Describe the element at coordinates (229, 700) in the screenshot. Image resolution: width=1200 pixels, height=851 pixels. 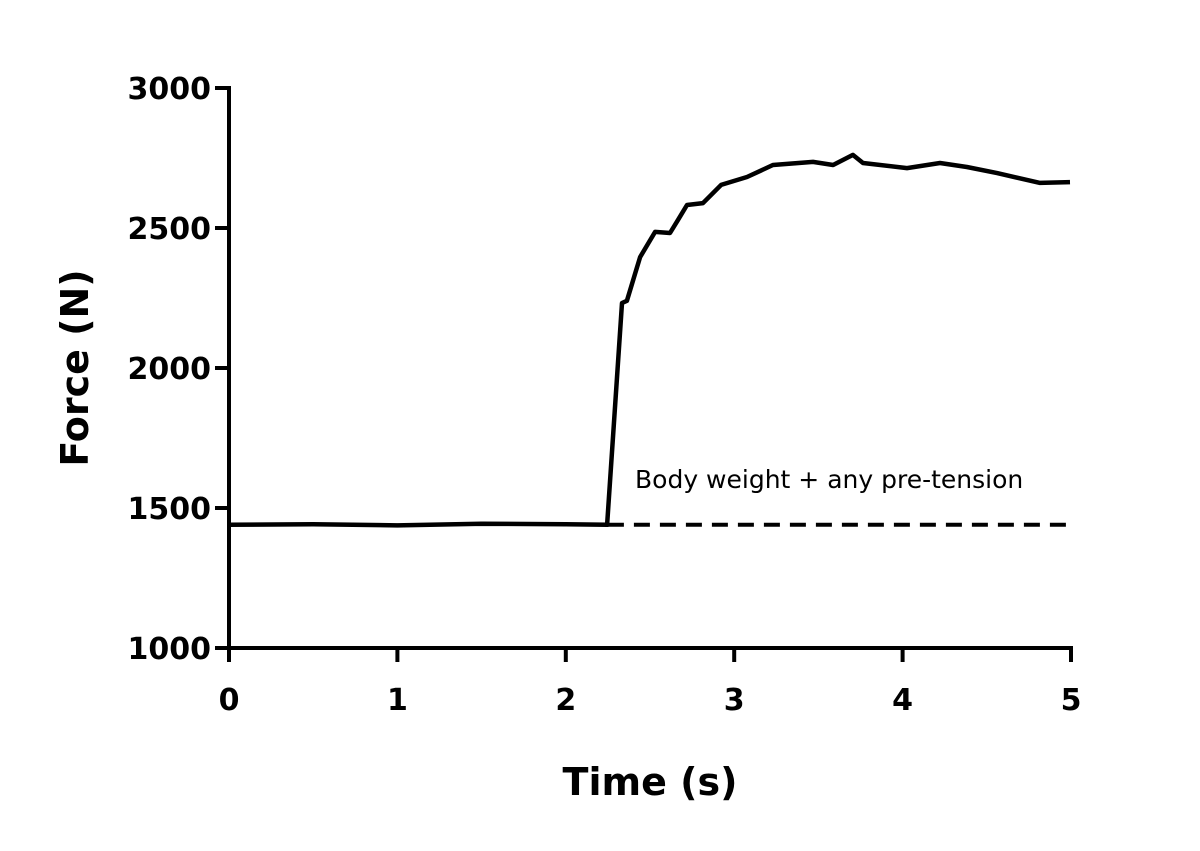
I see `x-tick-label: 0` at that location.